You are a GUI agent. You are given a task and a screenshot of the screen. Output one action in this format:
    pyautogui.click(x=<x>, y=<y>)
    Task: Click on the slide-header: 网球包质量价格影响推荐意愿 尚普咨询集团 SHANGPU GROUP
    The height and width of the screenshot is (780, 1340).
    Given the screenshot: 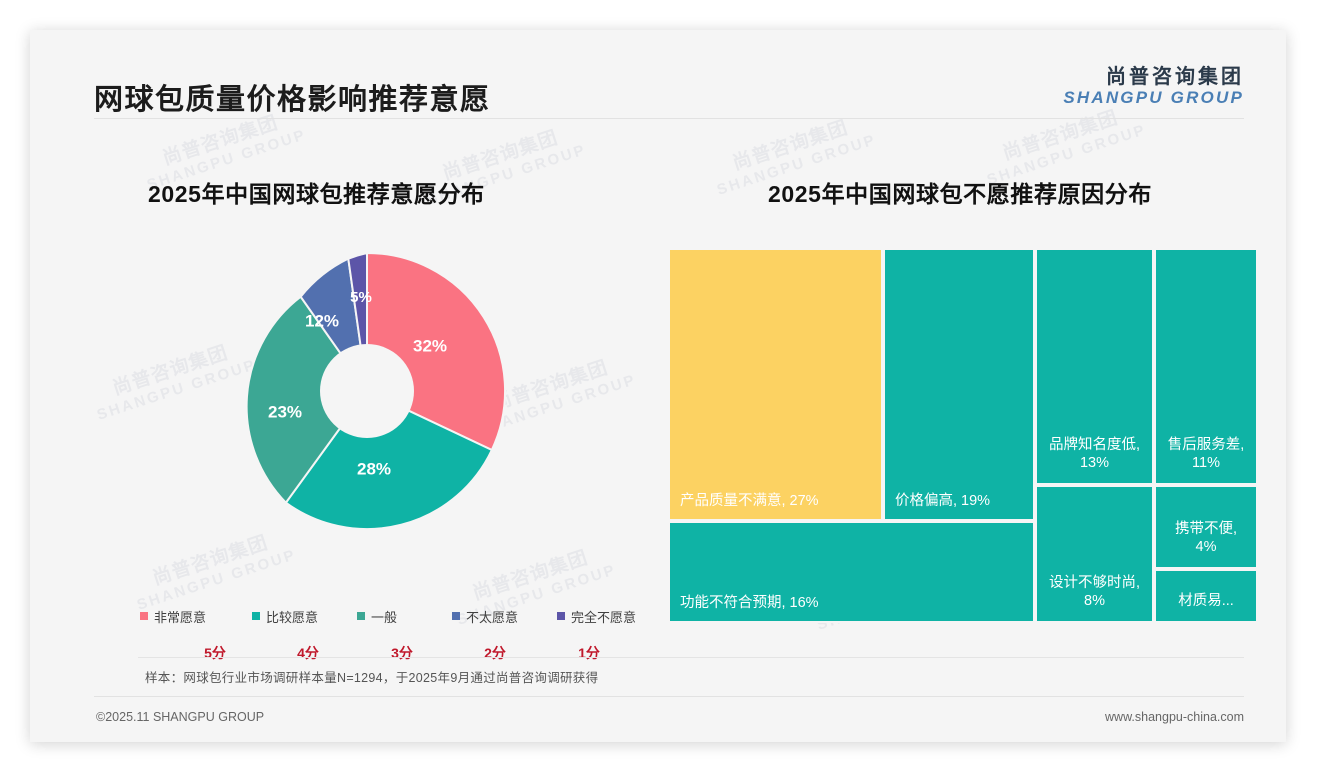 What is the action you would take?
    pyautogui.click(x=658, y=74)
    